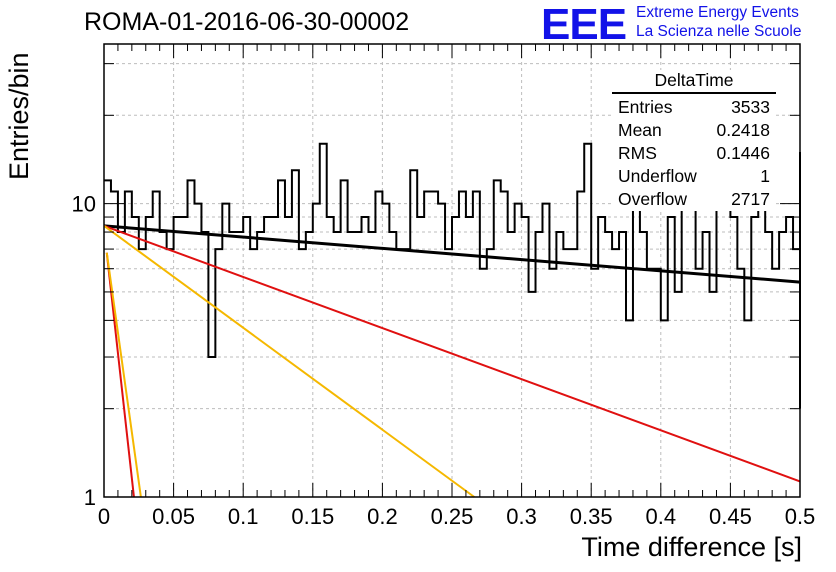 This screenshot has height=572, width=836. Describe the element at coordinates (719, 31) in the screenshot. I see `logo-line2: La Scienza nelle Scuole` at that location.